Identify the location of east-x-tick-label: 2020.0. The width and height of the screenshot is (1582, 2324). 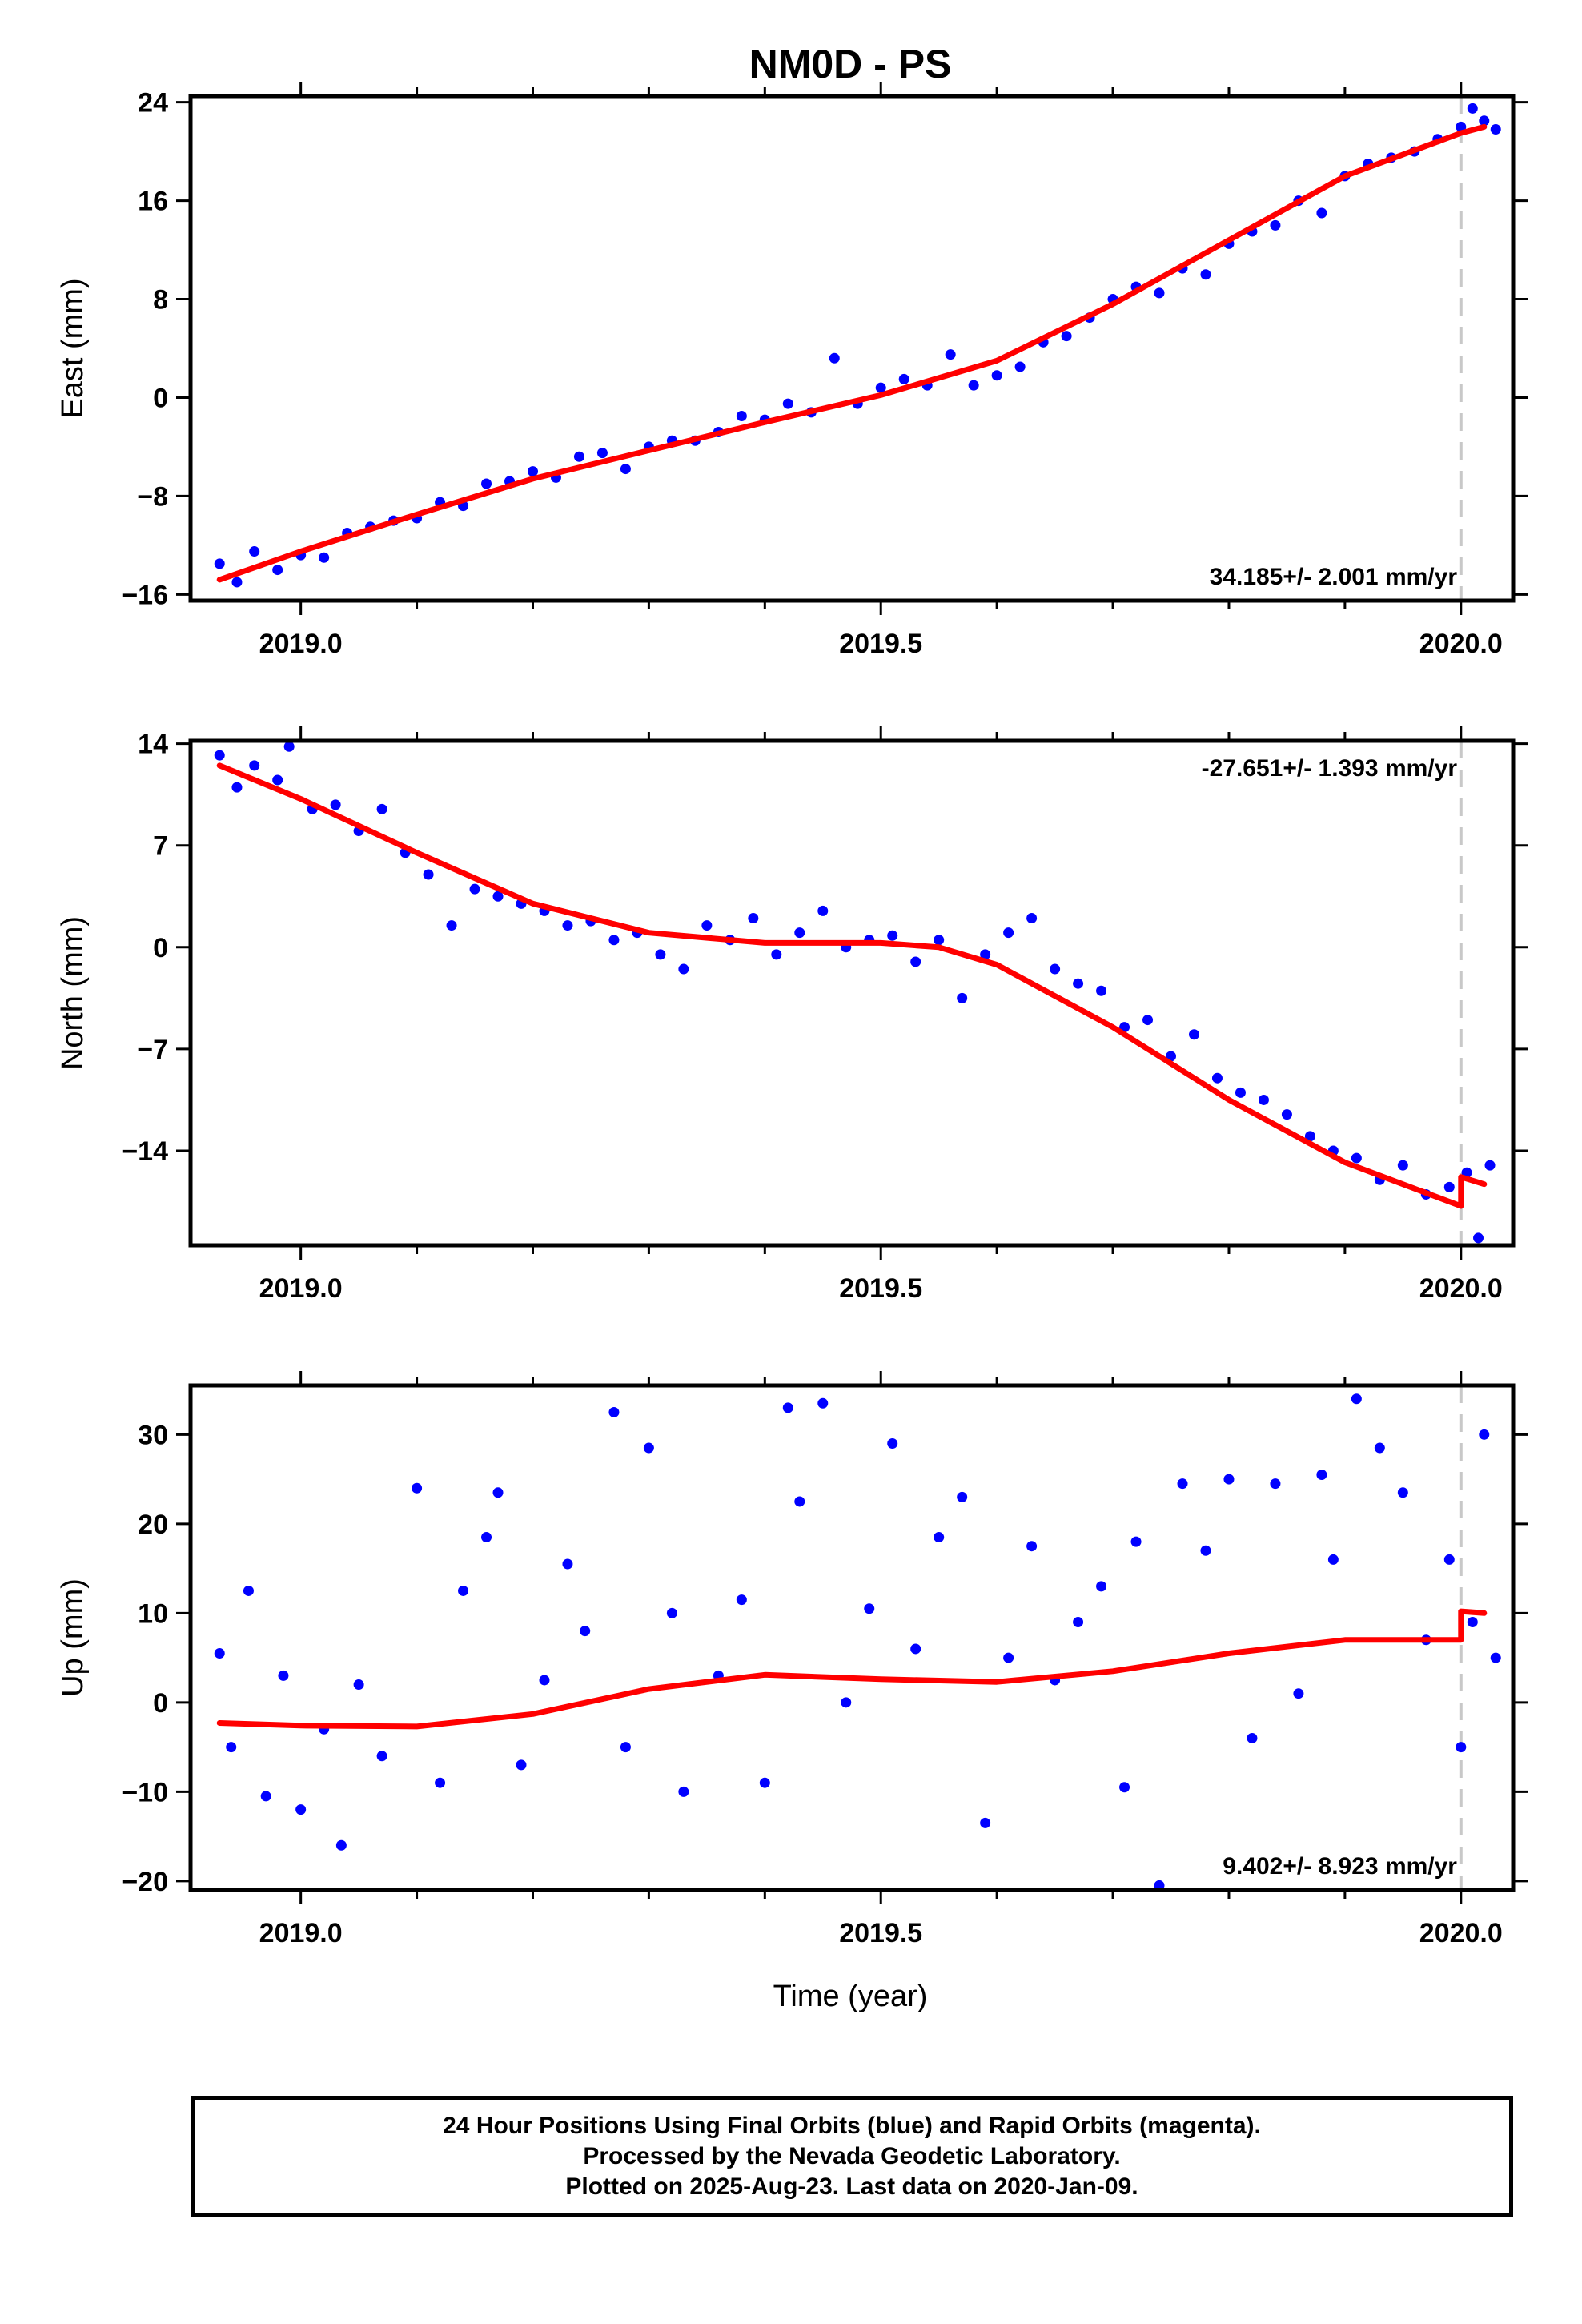
(1461, 644).